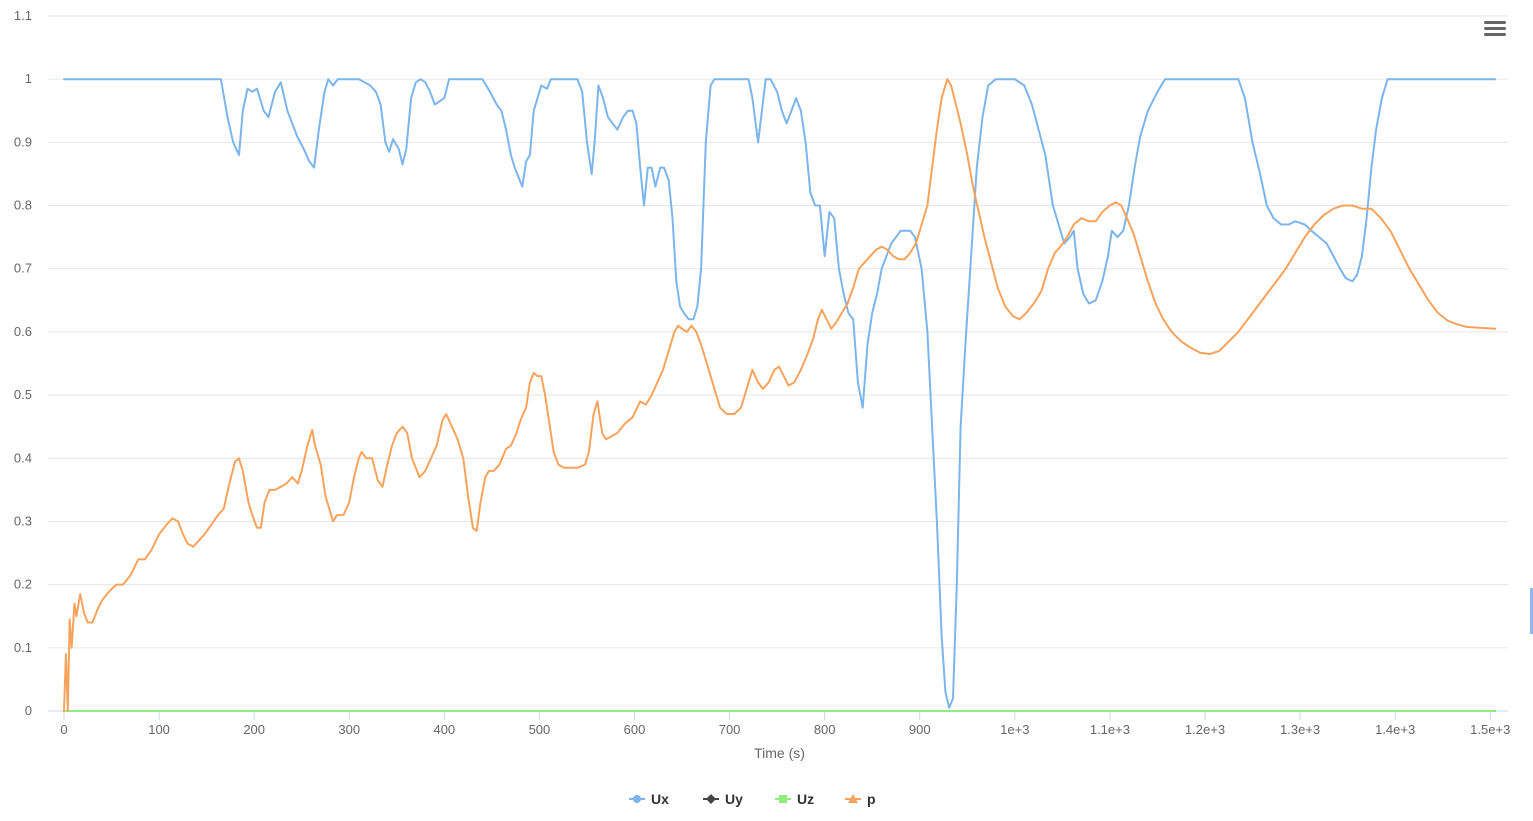 This screenshot has width=1533, height=821. I want to click on x-tick-label: 200, so click(254, 729).